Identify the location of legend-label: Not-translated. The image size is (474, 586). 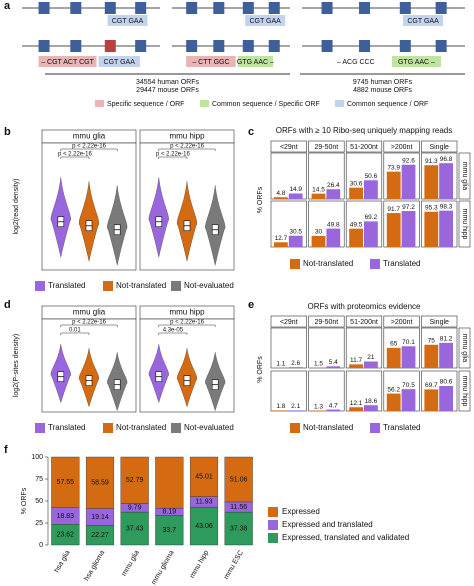
(328, 263).